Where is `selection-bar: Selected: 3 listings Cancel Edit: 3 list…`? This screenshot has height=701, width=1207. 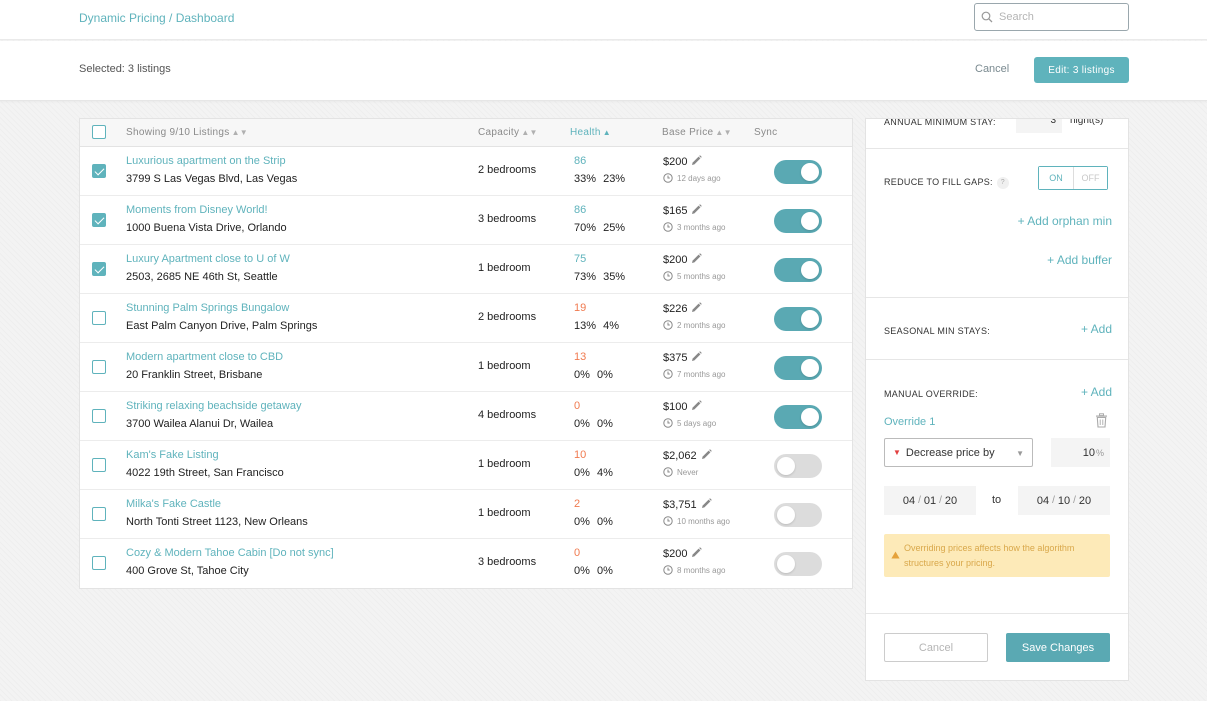
selection-bar: Selected: 3 listings Cancel Edit: 3 list… is located at coordinates (603, 71).